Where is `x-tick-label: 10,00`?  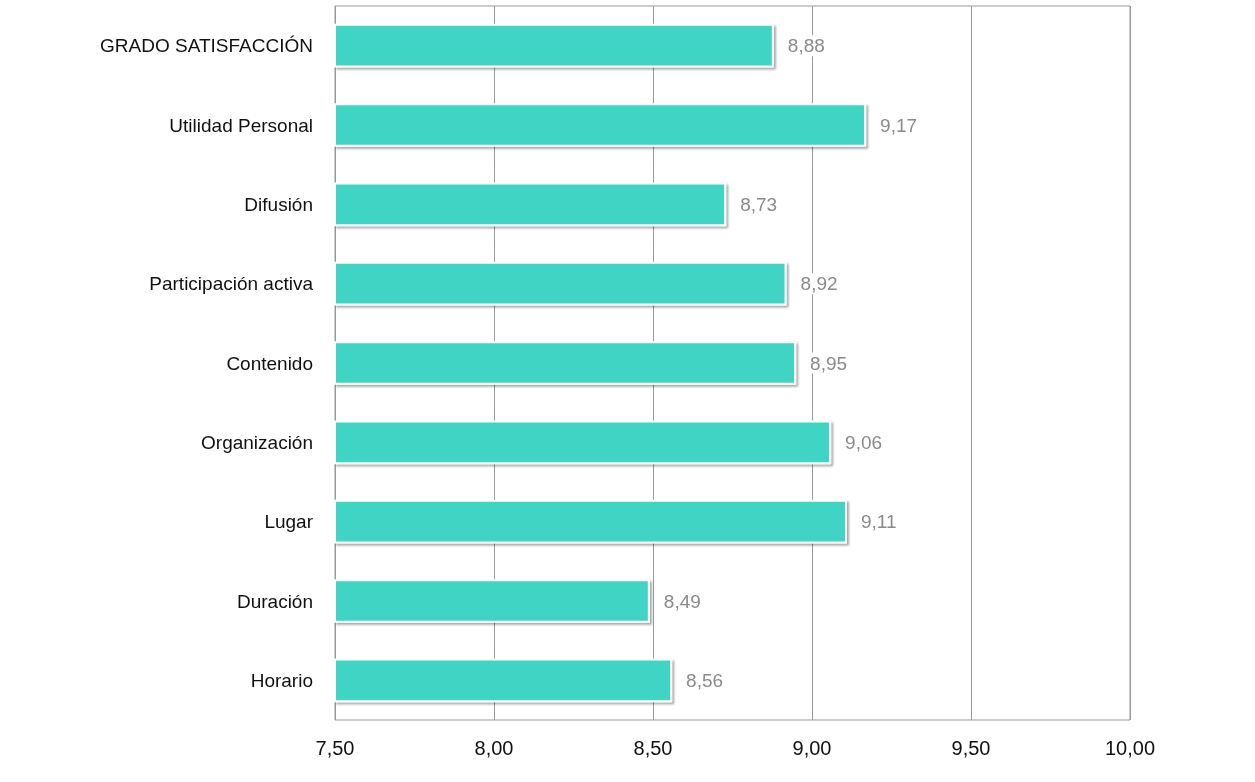
x-tick-label: 10,00 is located at coordinates (1130, 748).